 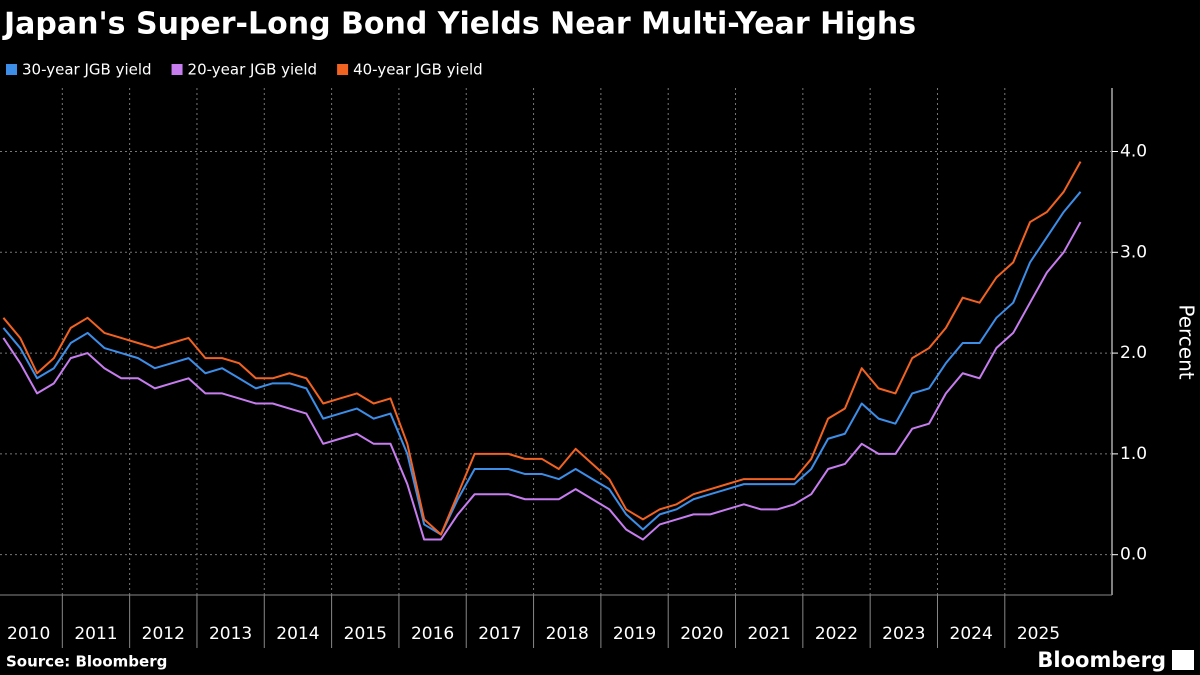 I want to click on x-tick-label: 2014, so click(x=297, y=634).